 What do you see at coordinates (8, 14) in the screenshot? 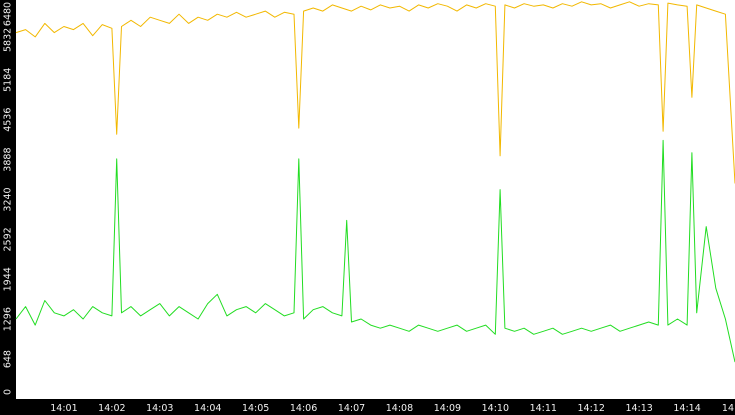
I see `y-tick-label-10: 6480` at bounding box center [8, 14].